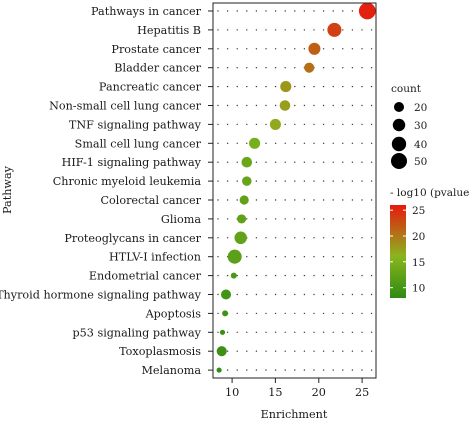  I want to click on count-legend-label: 20, so click(420, 108).